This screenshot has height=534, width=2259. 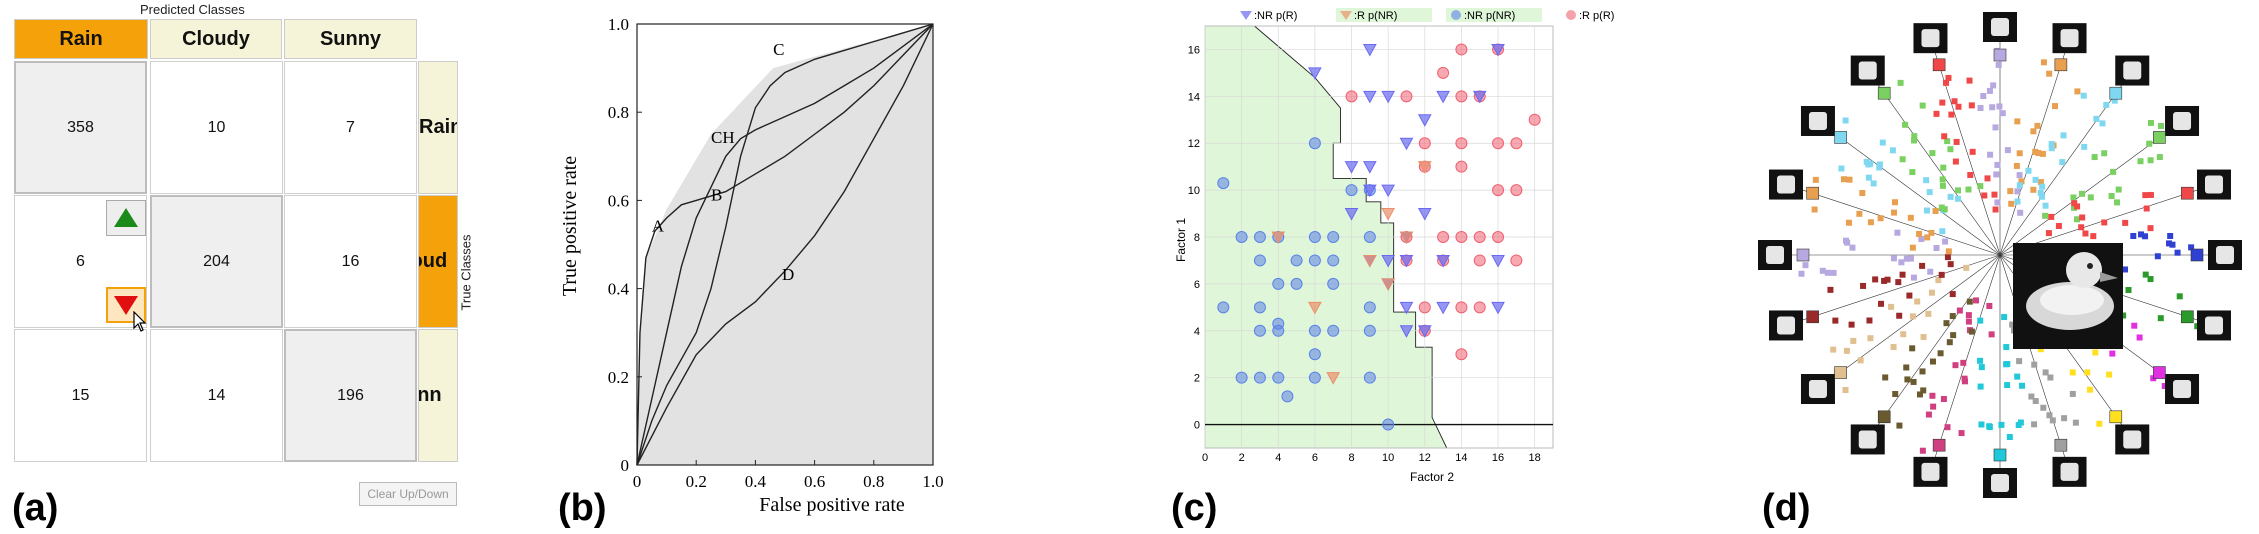 What do you see at coordinates (350, 127) in the screenshot?
I see `cell-rain-sunny: 7` at bounding box center [350, 127].